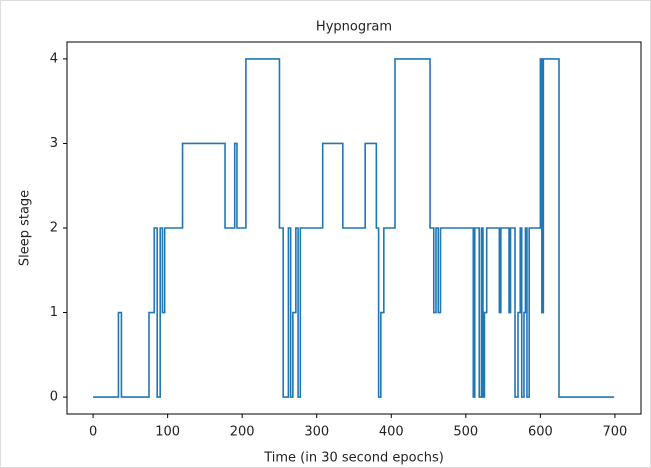 Image resolution: width=651 pixels, height=468 pixels. Describe the element at coordinates (540, 432) in the screenshot. I see `x-tick-label: 600` at that location.